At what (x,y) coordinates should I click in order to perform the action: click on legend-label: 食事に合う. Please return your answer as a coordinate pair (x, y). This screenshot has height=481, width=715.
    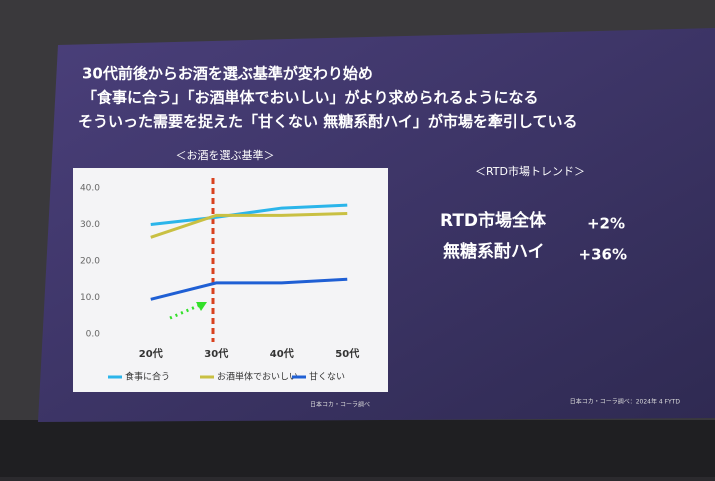
    Looking at the image, I should click on (147, 377).